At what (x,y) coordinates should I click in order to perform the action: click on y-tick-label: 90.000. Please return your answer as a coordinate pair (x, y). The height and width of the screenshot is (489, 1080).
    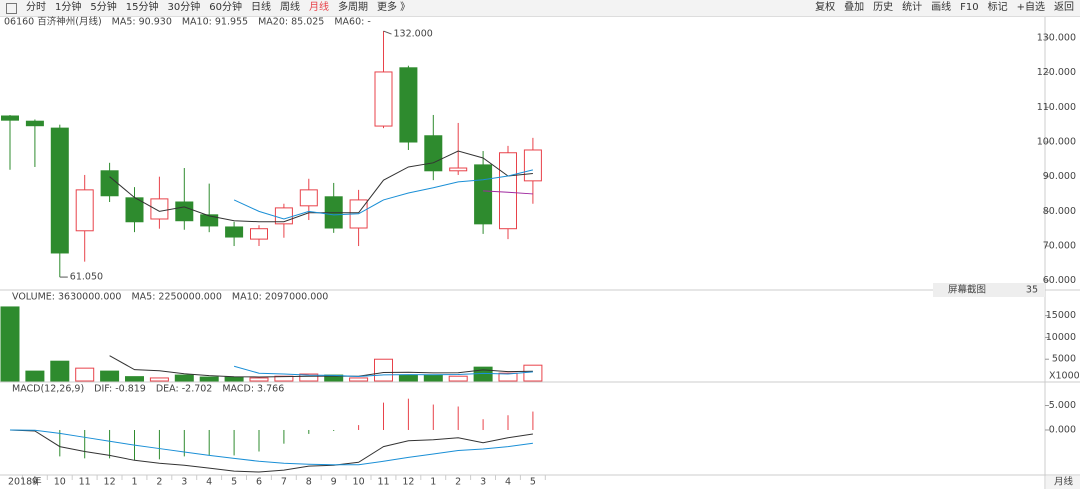
    Looking at the image, I should click on (1059, 176).